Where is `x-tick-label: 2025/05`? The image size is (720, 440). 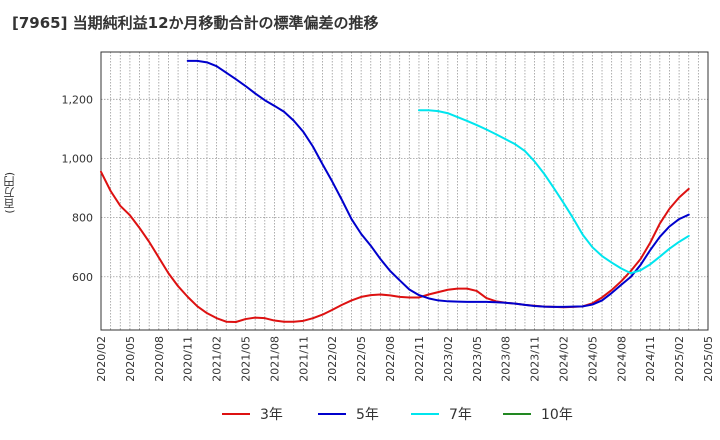
x-tick-label: 2025/05 is located at coordinates (708, 359).